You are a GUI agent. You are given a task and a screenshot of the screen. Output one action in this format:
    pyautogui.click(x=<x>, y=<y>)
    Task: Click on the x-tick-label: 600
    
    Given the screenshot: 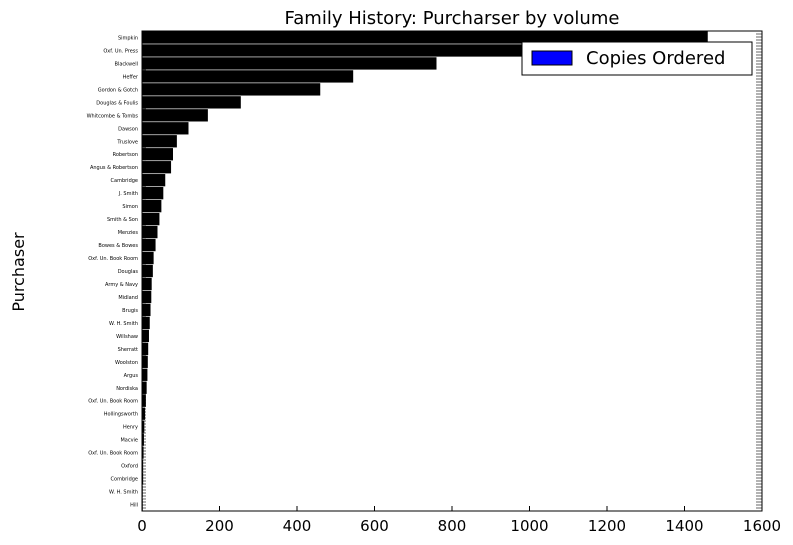 What is the action you would take?
    pyautogui.click(x=374, y=526)
    